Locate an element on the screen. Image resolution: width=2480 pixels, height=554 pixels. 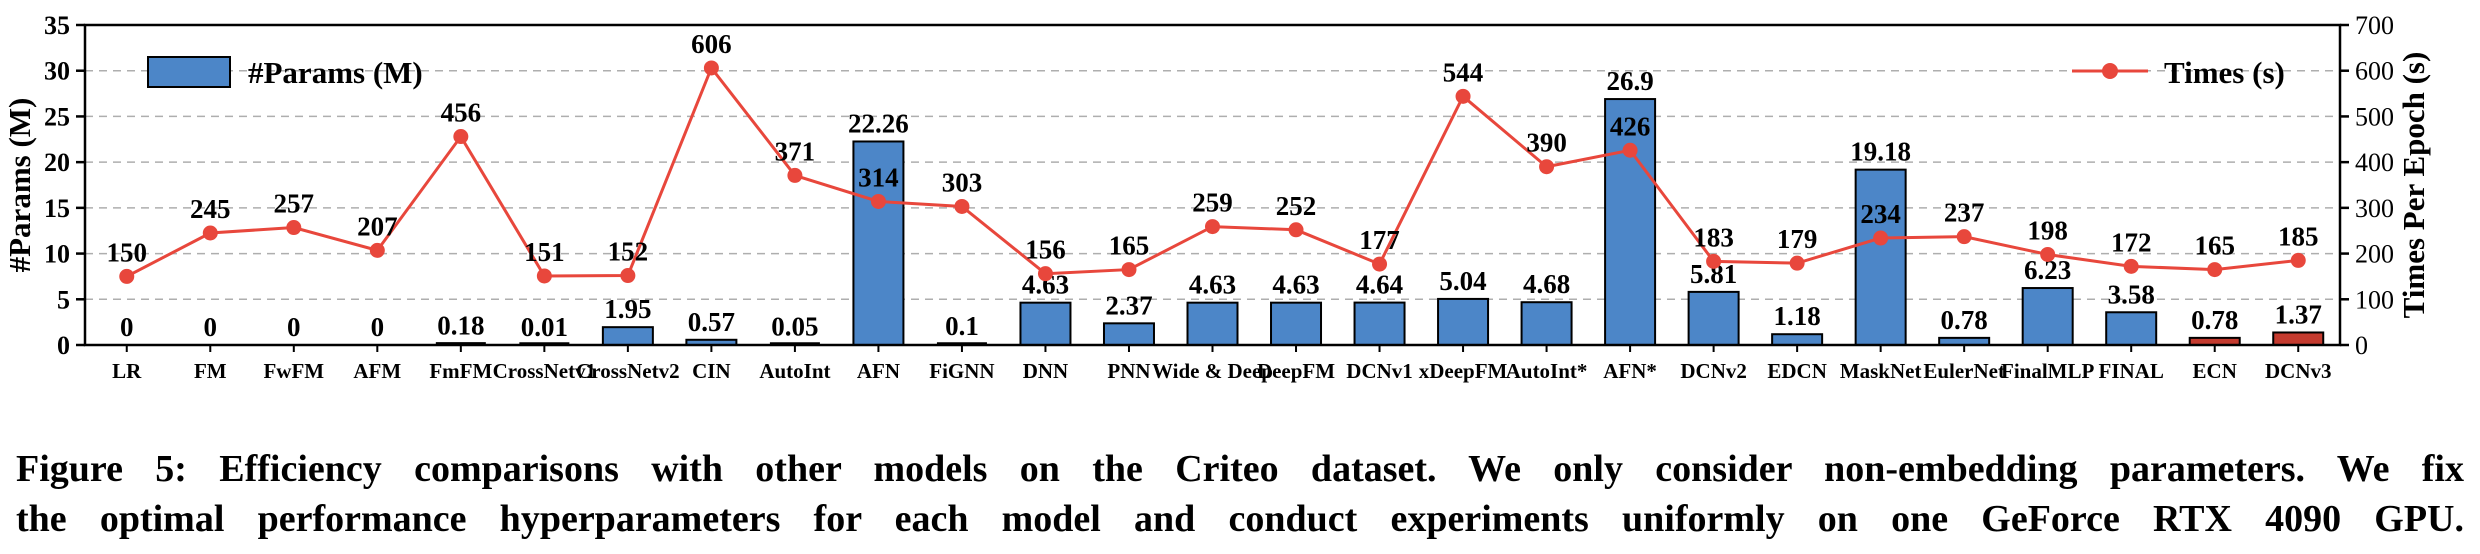
line-value-label: 179 is located at coordinates (1797, 239).